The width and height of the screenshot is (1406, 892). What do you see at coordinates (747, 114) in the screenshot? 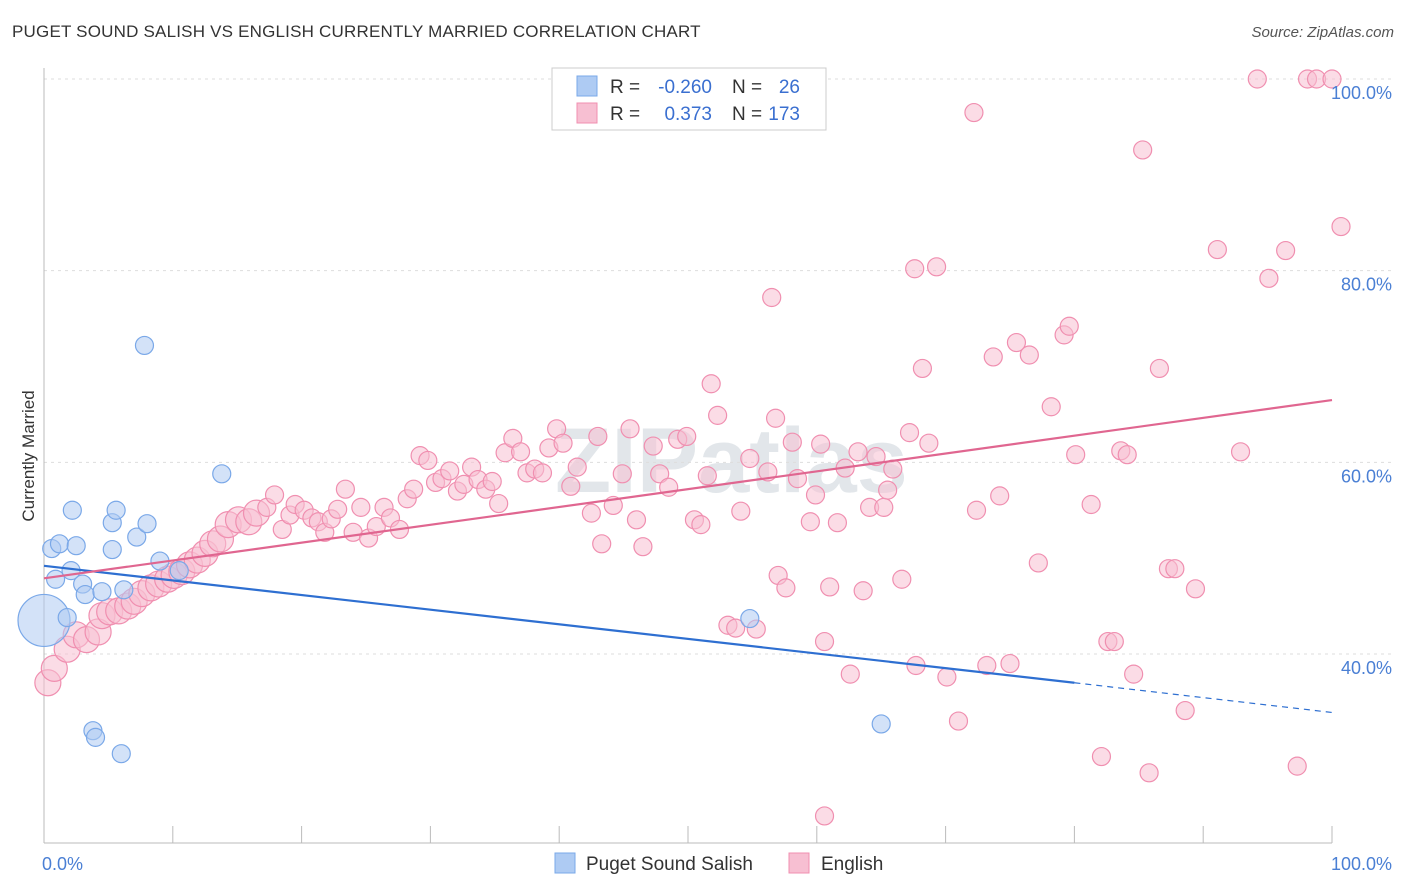
I see `legend-n-label-pink: N =` at bounding box center [747, 114].